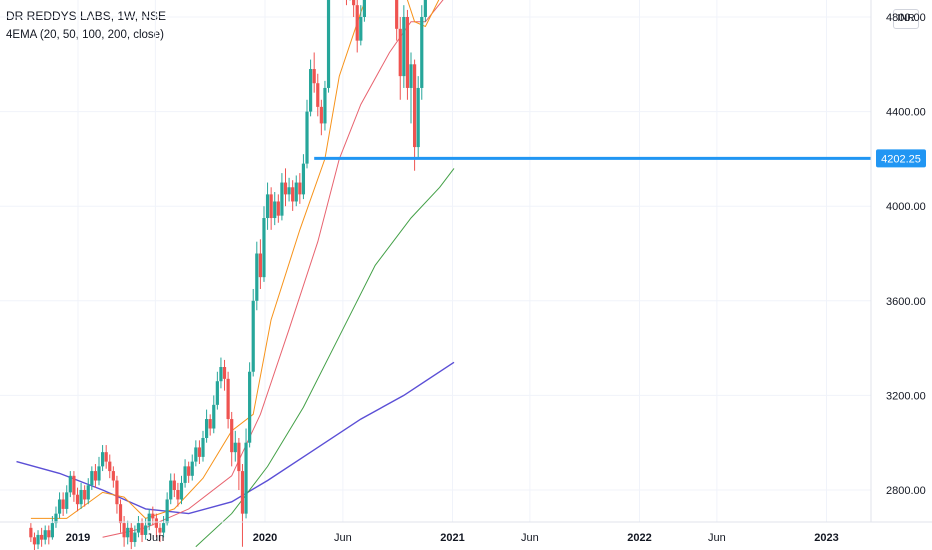 The image size is (932, 550). Describe the element at coordinates (906, 491) in the screenshot. I see `y-tick-label: 2800.00` at that location.